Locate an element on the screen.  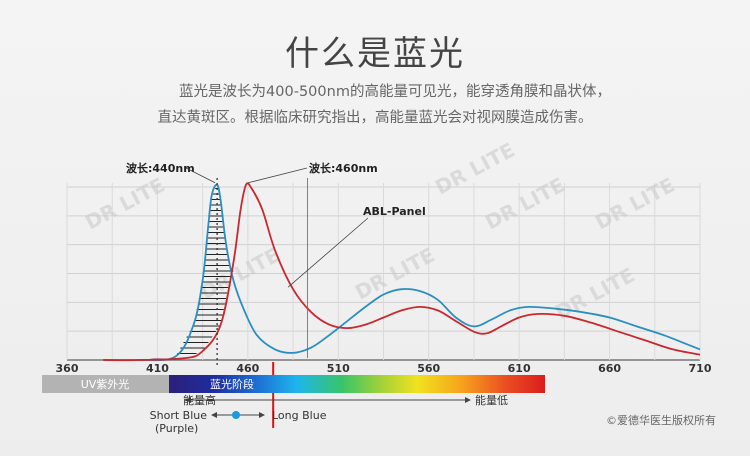
visible-spectrum-bar is located at coordinates (357, 384).